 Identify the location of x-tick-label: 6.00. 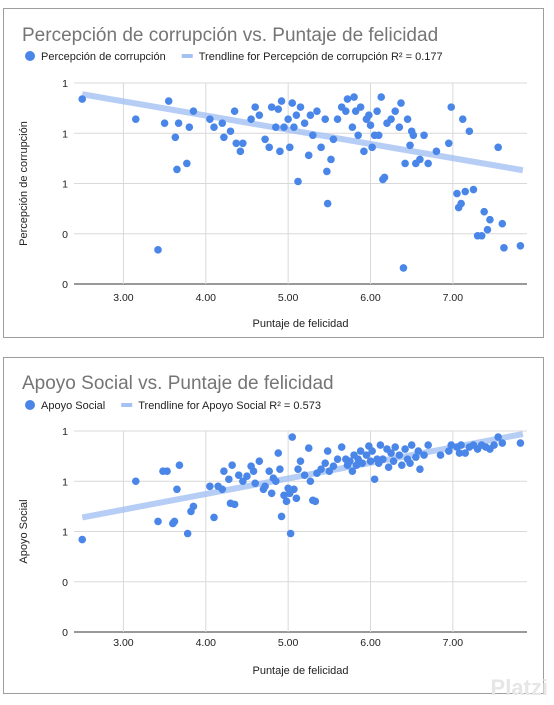
(370, 298).